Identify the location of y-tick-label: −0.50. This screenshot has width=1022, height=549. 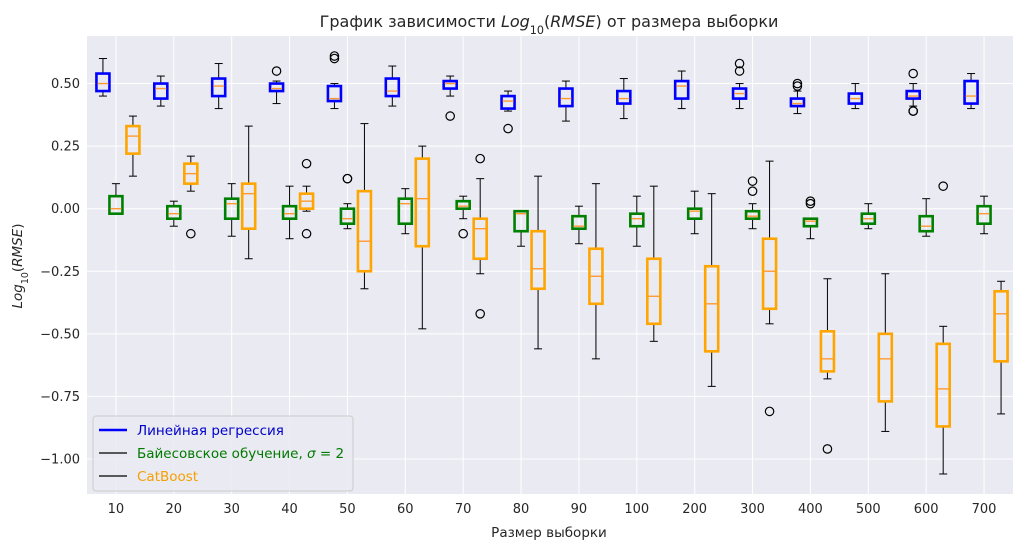
(60, 334).